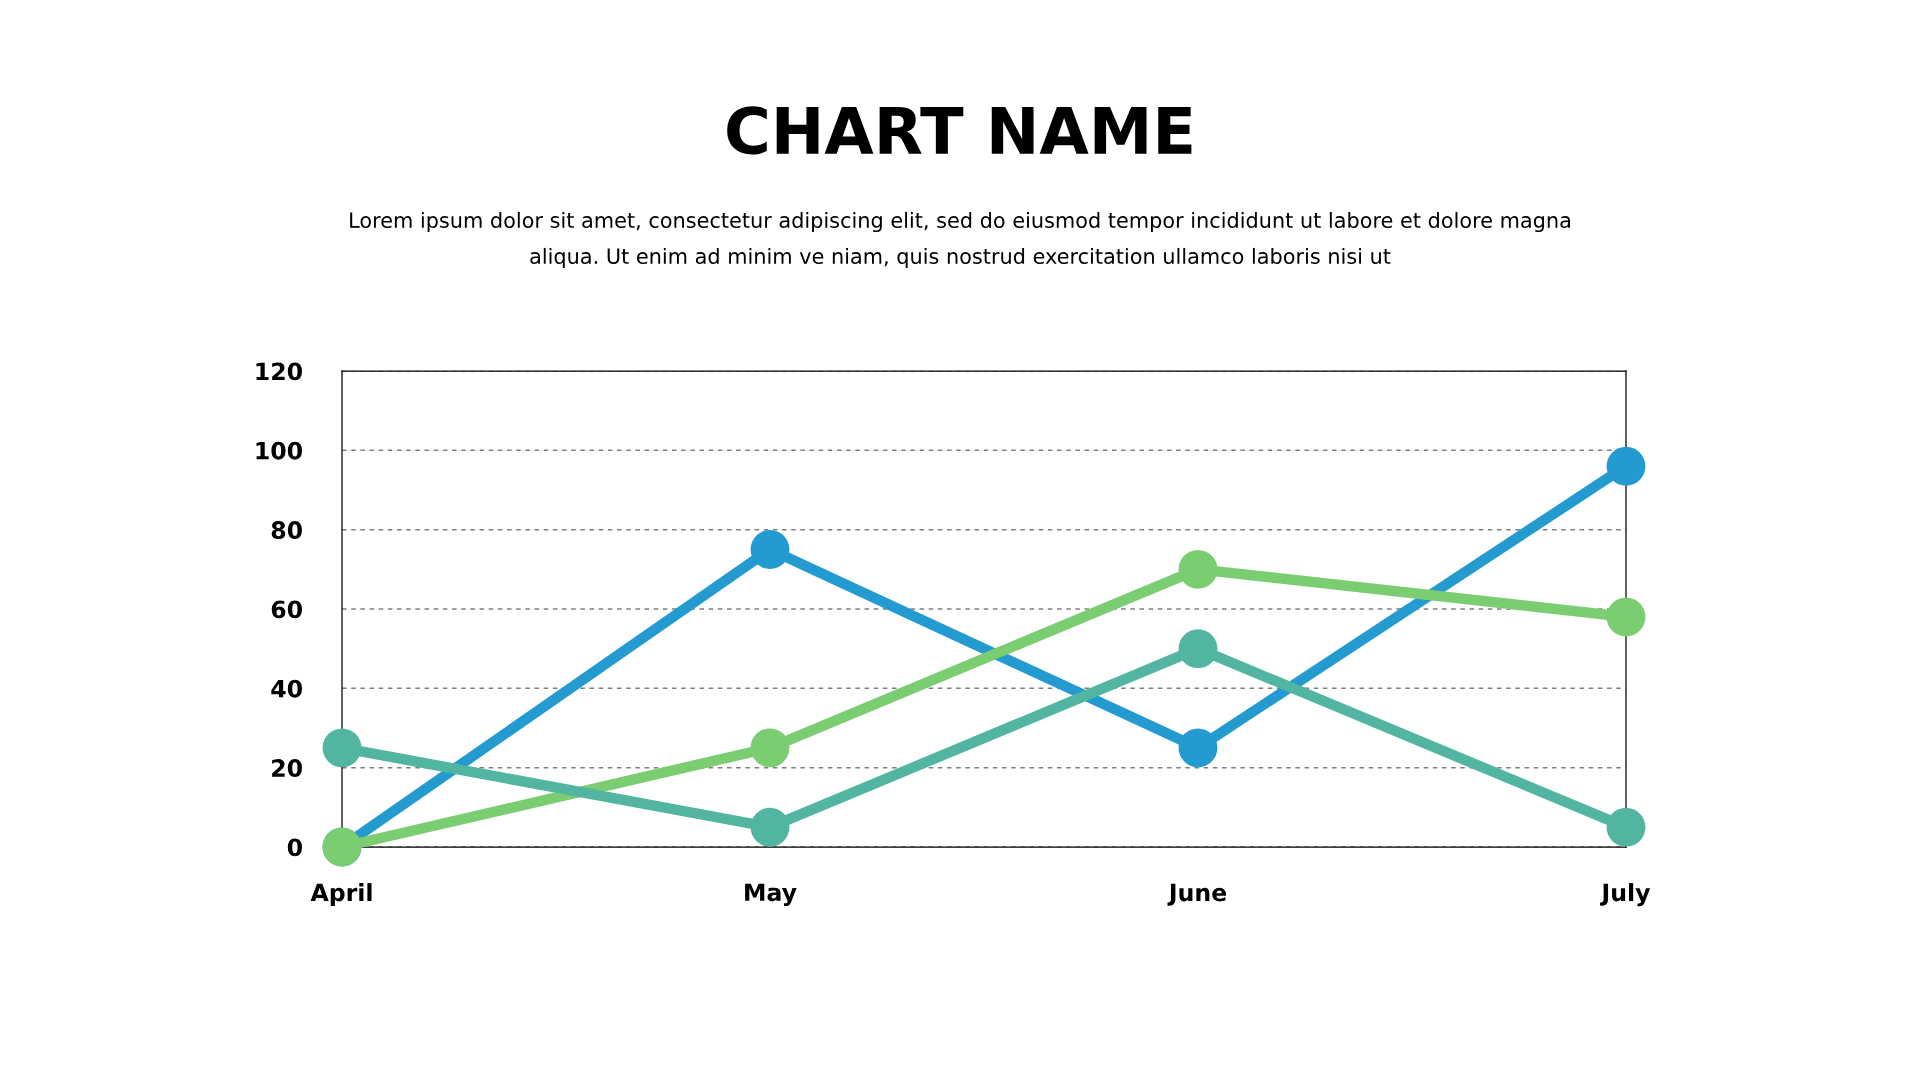 This screenshot has width=1920, height=1080. What do you see at coordinates (279, 450) in the screenshot?
I see `y-tick-label: 100` at bounding box center [279, 450].